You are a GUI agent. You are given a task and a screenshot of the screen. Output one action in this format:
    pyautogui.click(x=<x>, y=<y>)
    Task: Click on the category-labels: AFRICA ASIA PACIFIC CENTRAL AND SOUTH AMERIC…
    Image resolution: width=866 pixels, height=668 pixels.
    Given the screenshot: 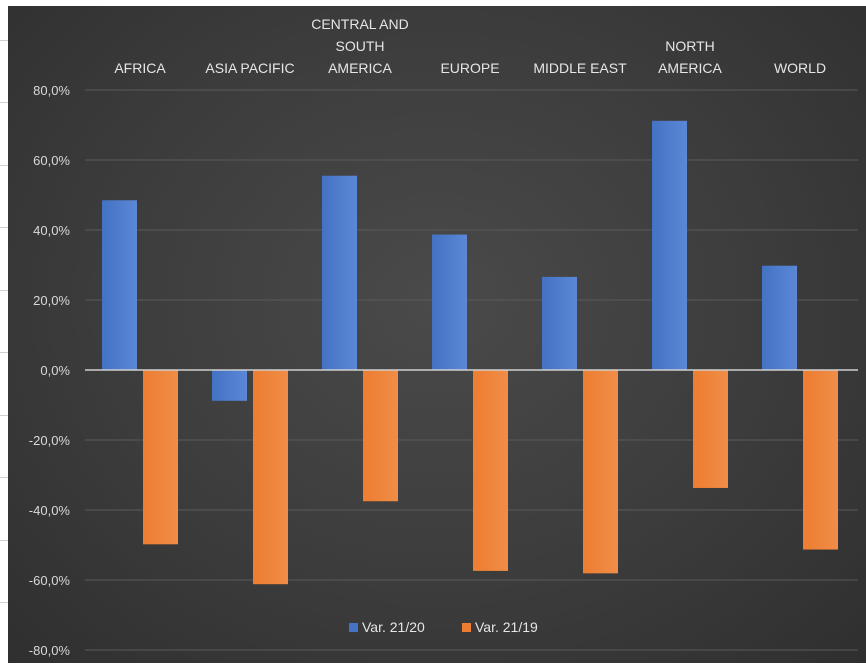 What is the action you would take?
    pyautogui.click(x=470, y=46)
    